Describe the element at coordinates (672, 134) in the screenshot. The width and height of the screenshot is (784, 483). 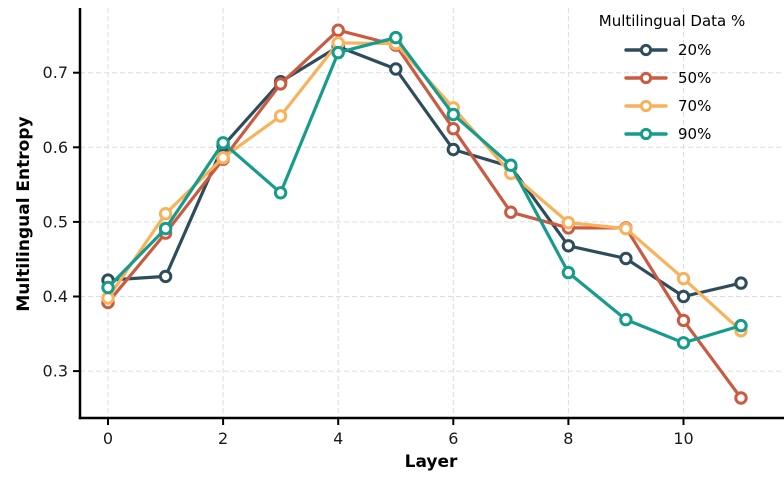
I see `legend-item-90: 90%` at that location.